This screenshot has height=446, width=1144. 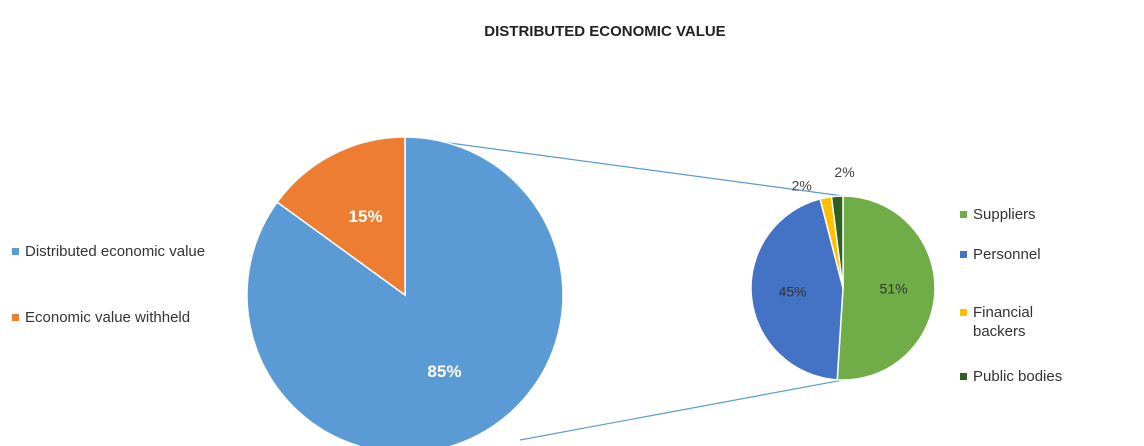 I want to click on legend-item: Economic value withheld, so click(x=124, y=317).